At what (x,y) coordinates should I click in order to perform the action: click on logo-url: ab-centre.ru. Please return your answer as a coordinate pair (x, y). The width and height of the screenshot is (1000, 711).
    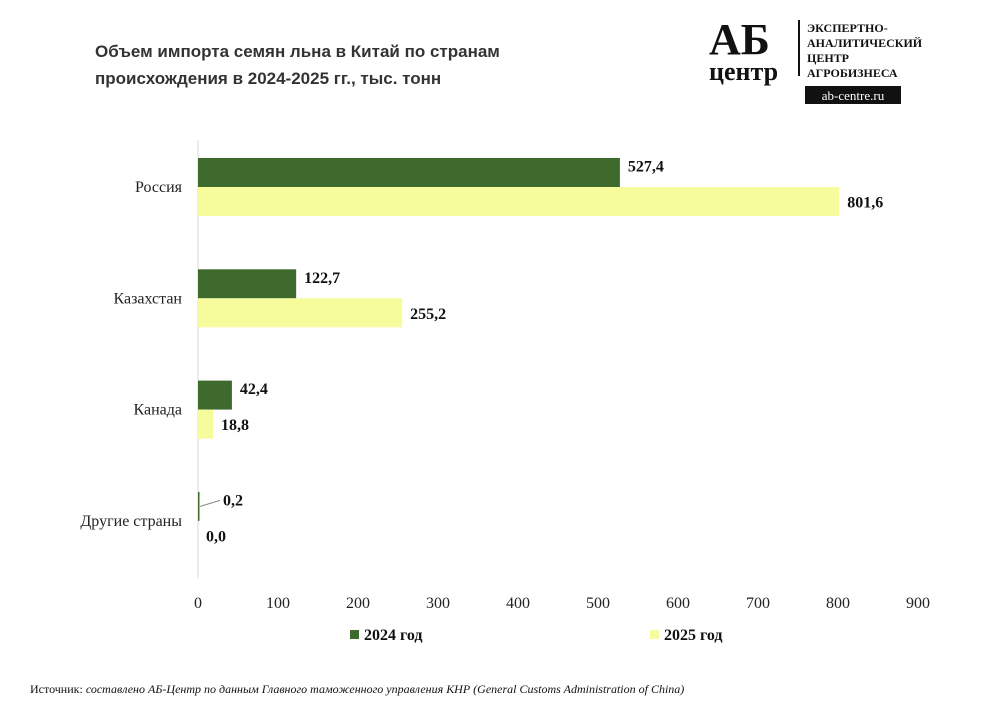
    Looking at the image, I should click on (853, 95).